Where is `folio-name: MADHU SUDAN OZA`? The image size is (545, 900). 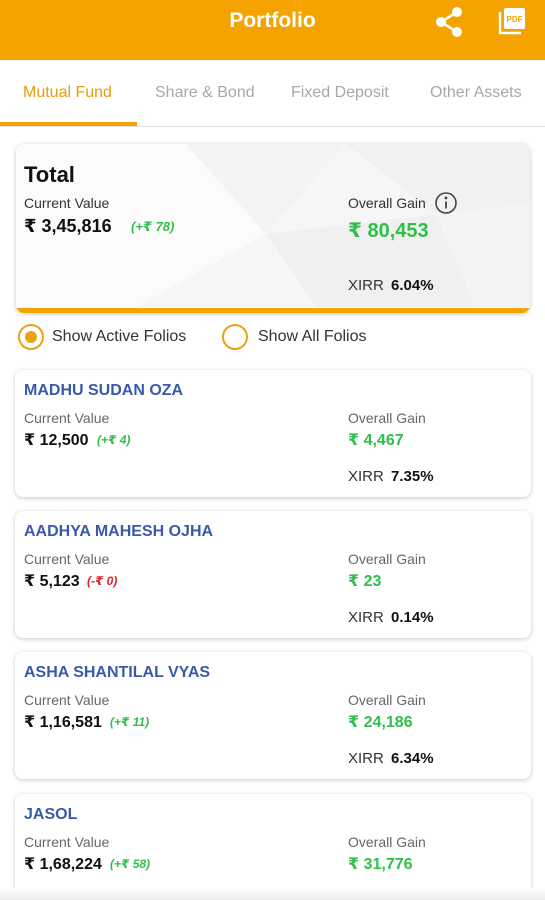 folio-name: MADHU SUDAN OZA is located at coordinates (104, 390).